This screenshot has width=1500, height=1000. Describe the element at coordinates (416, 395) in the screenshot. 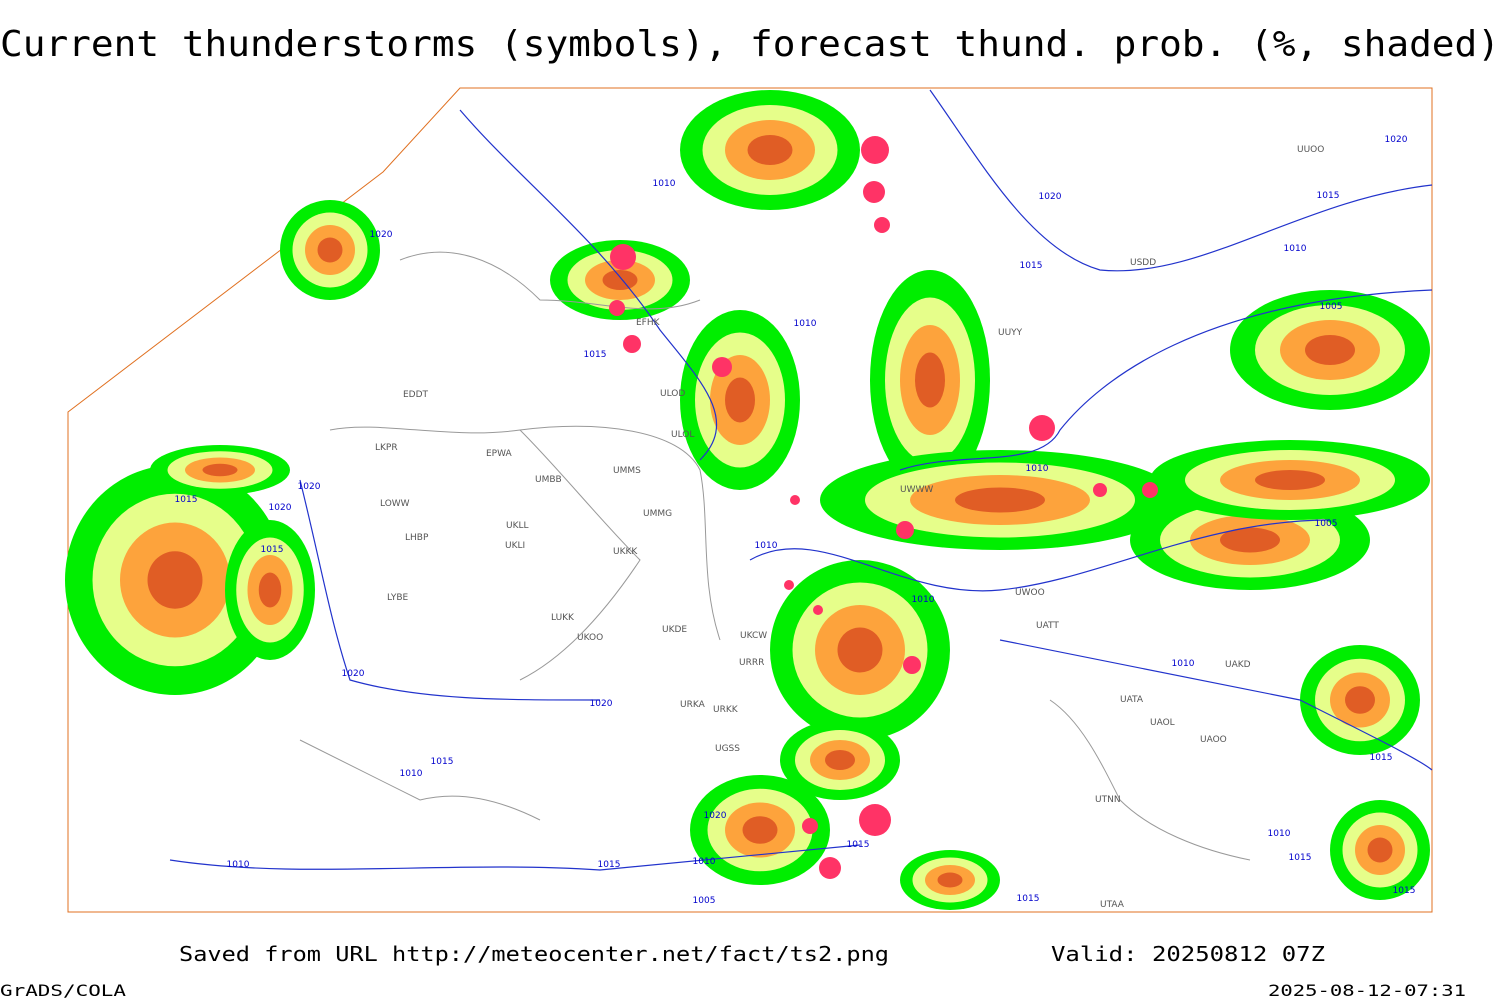

I see `station-label: EDDT` at that location.